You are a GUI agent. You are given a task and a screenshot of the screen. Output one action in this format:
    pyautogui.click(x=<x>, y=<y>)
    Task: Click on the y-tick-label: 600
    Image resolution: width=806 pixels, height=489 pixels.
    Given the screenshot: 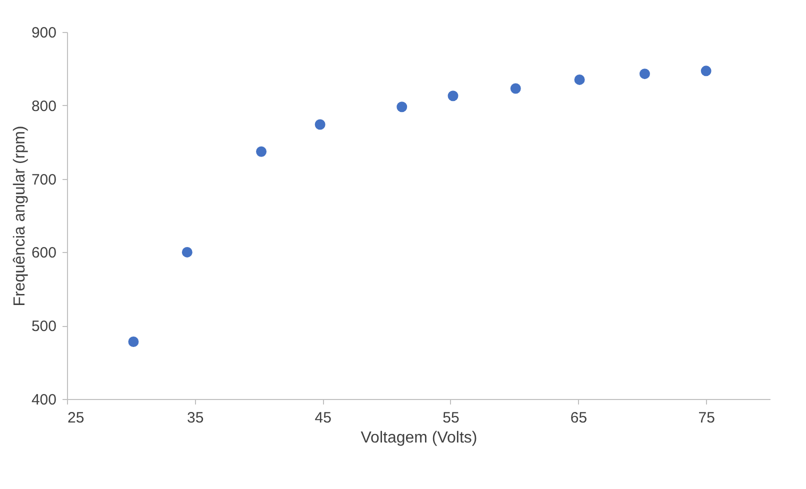 What is the action you would take?
    pyautogui.click(x=43, y=253)
    